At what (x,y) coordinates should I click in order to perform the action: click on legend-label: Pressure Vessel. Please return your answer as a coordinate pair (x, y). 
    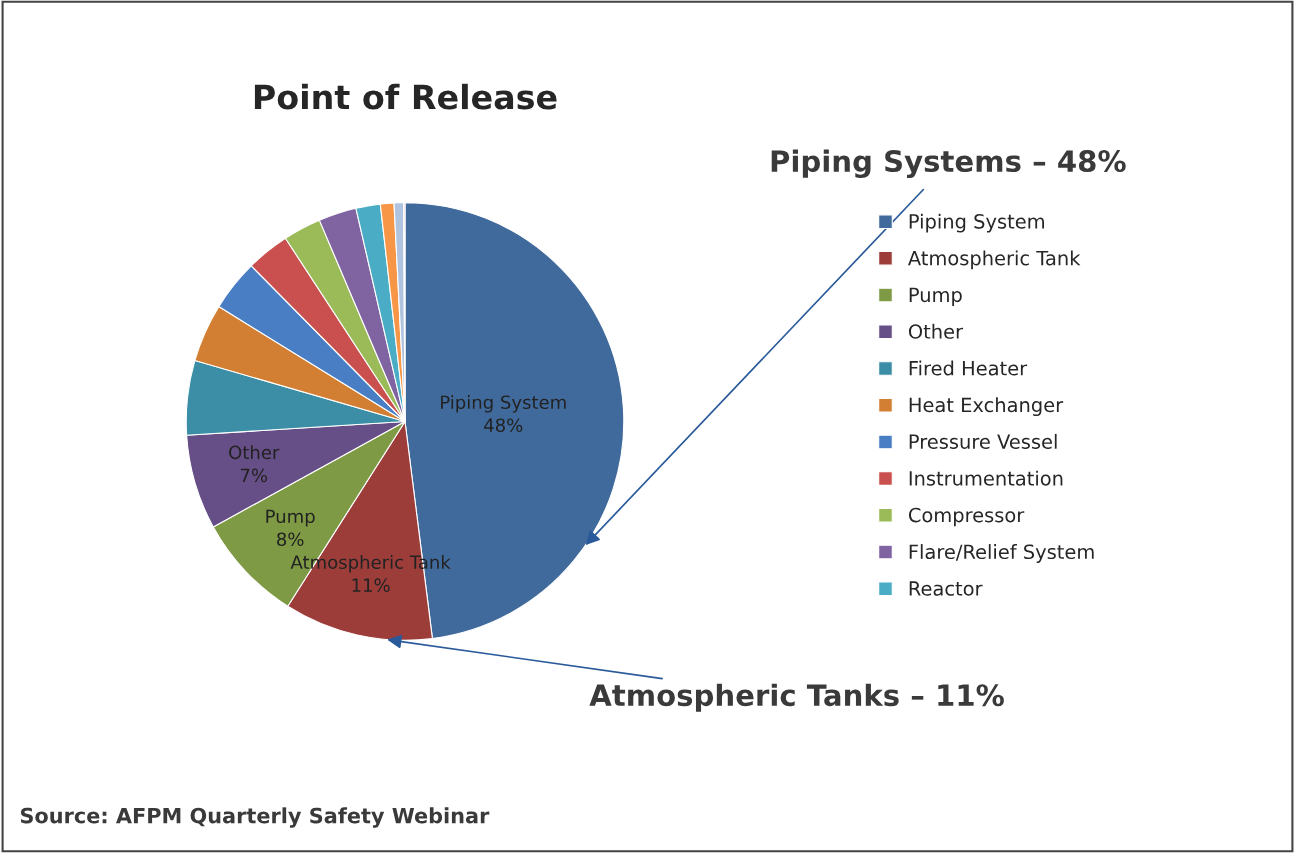
    Looking at the image, I should click on (983, 441).